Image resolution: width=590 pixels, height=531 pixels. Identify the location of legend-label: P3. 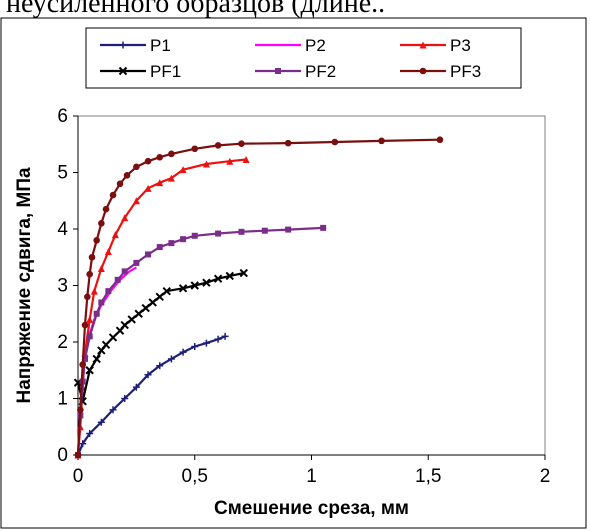
(460, 45).